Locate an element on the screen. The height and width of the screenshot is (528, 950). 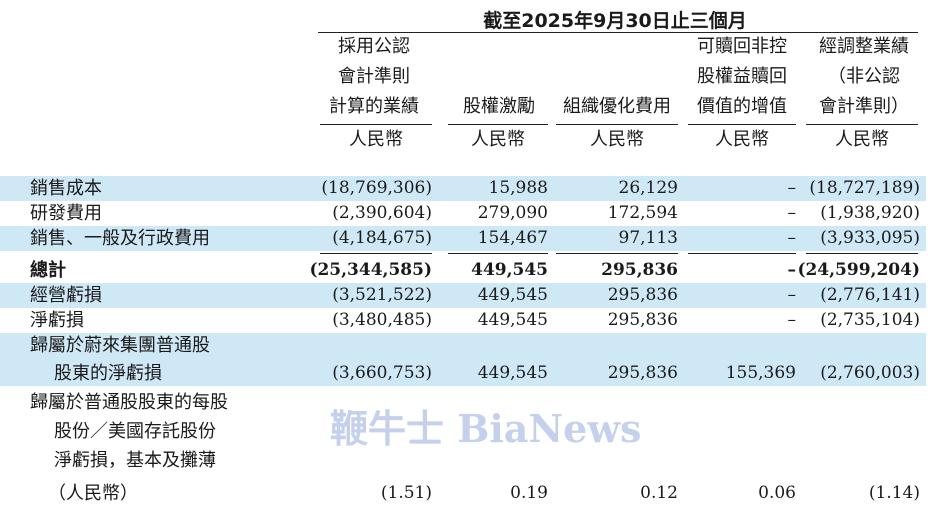
cell-adjusted: (24,599,204) is located at coordinates (858, 270).